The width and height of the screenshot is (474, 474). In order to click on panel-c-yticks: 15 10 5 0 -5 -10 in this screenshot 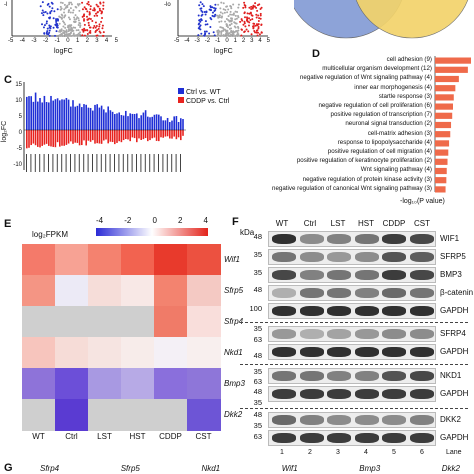, I will do `click(16, 125)`.